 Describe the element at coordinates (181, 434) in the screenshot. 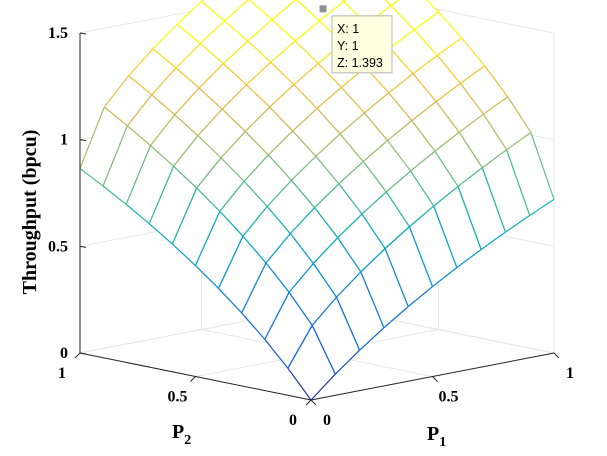

I see `y-axis-label: P2` at that location.